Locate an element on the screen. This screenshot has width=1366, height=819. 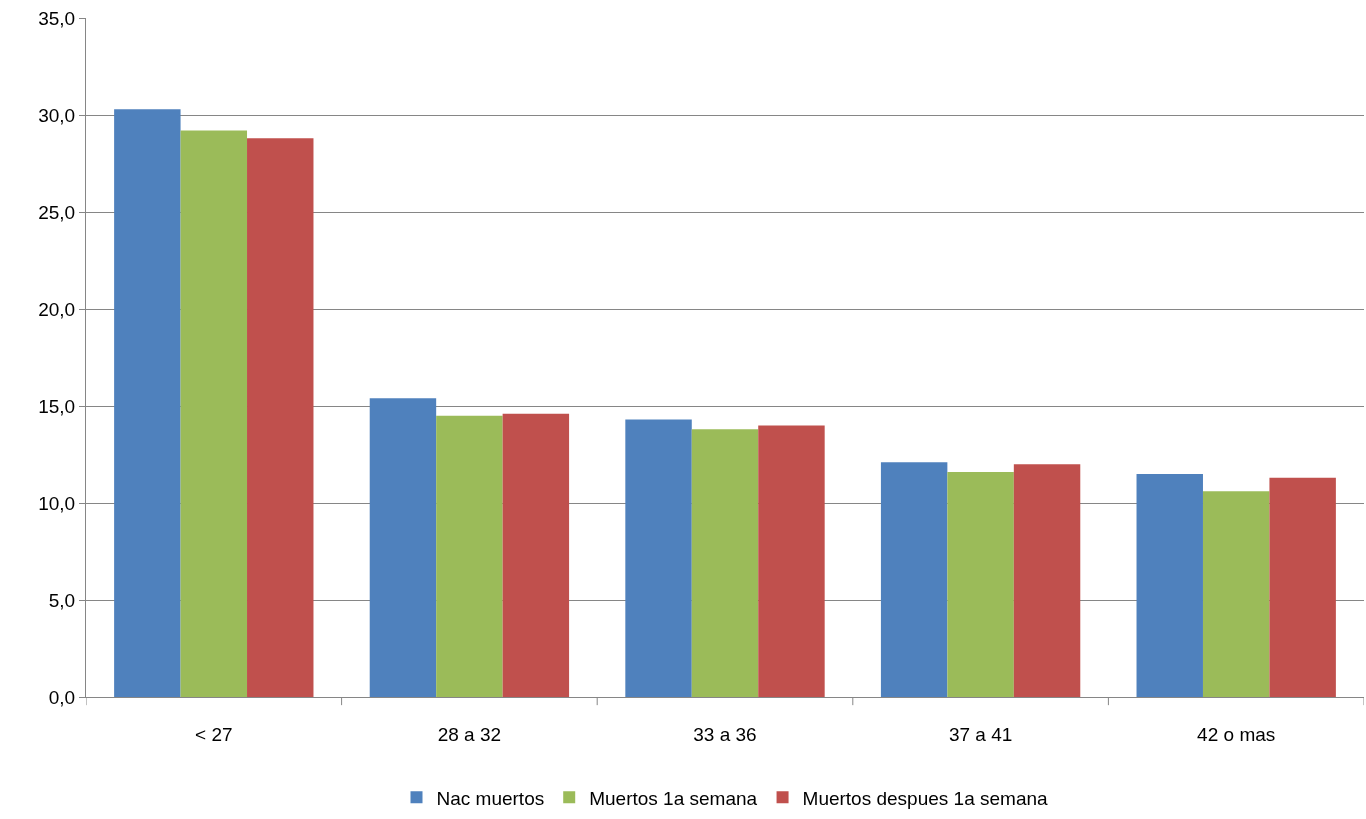
x-tick-label: < 27 is located at coordinates (214, 734).